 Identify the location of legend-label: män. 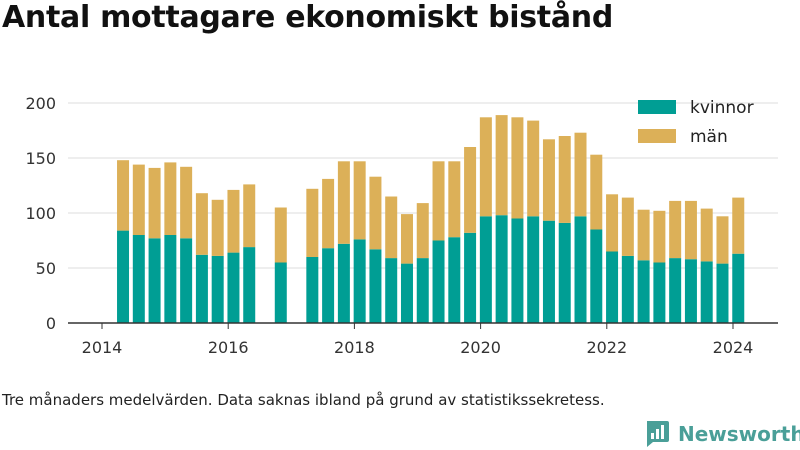
(709, 137).